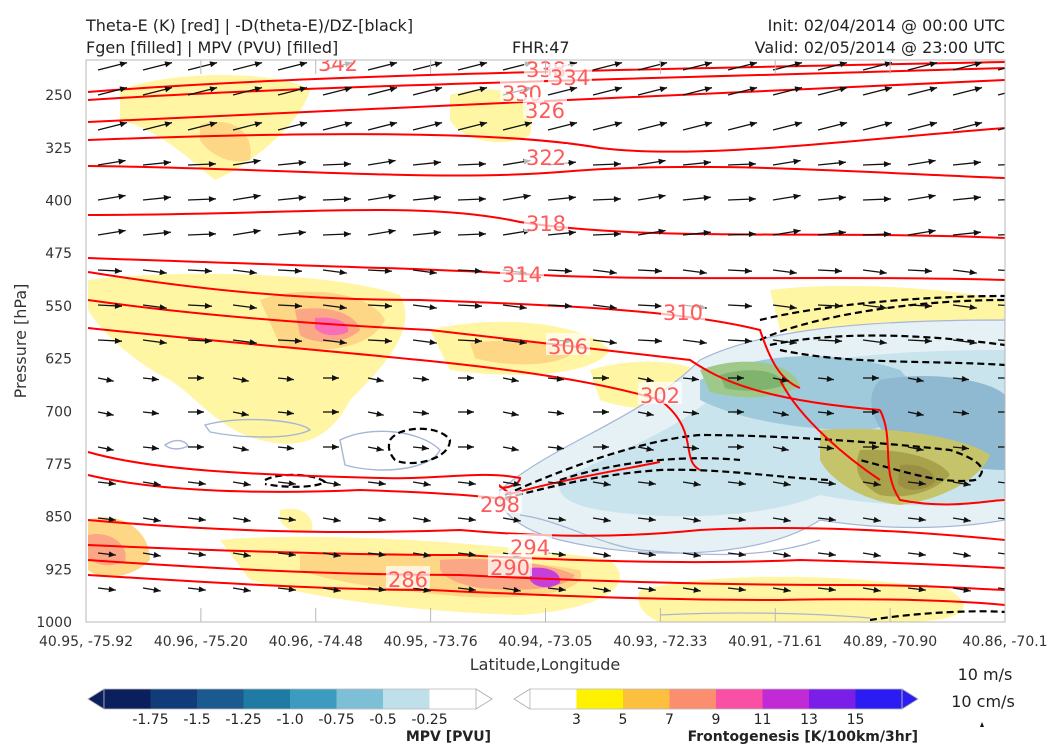 The image size is (1050, 750). I want to click on theta-e-contour-label: 334, so click(570, 78).